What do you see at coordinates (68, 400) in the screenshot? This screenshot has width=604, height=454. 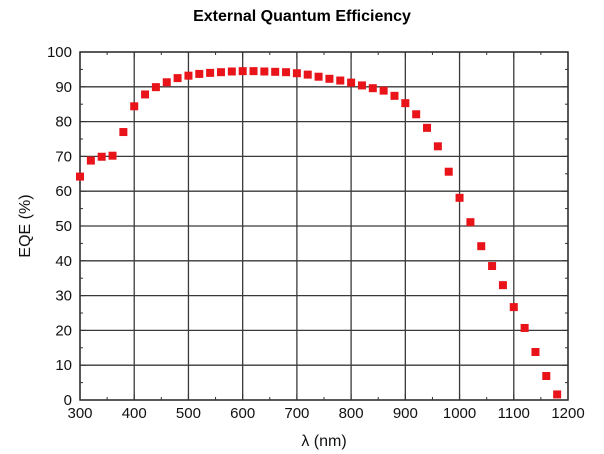 I see `y-tick-label: 0` at bounding box center [68, 400].